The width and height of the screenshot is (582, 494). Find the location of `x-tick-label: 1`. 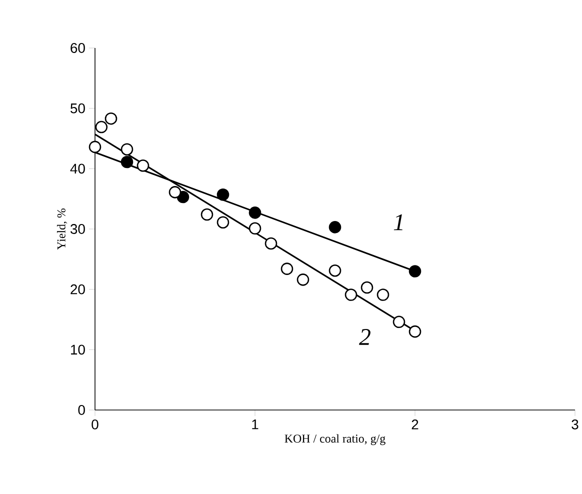

x-tick-label: 1 is located at coordinates (255, 425).